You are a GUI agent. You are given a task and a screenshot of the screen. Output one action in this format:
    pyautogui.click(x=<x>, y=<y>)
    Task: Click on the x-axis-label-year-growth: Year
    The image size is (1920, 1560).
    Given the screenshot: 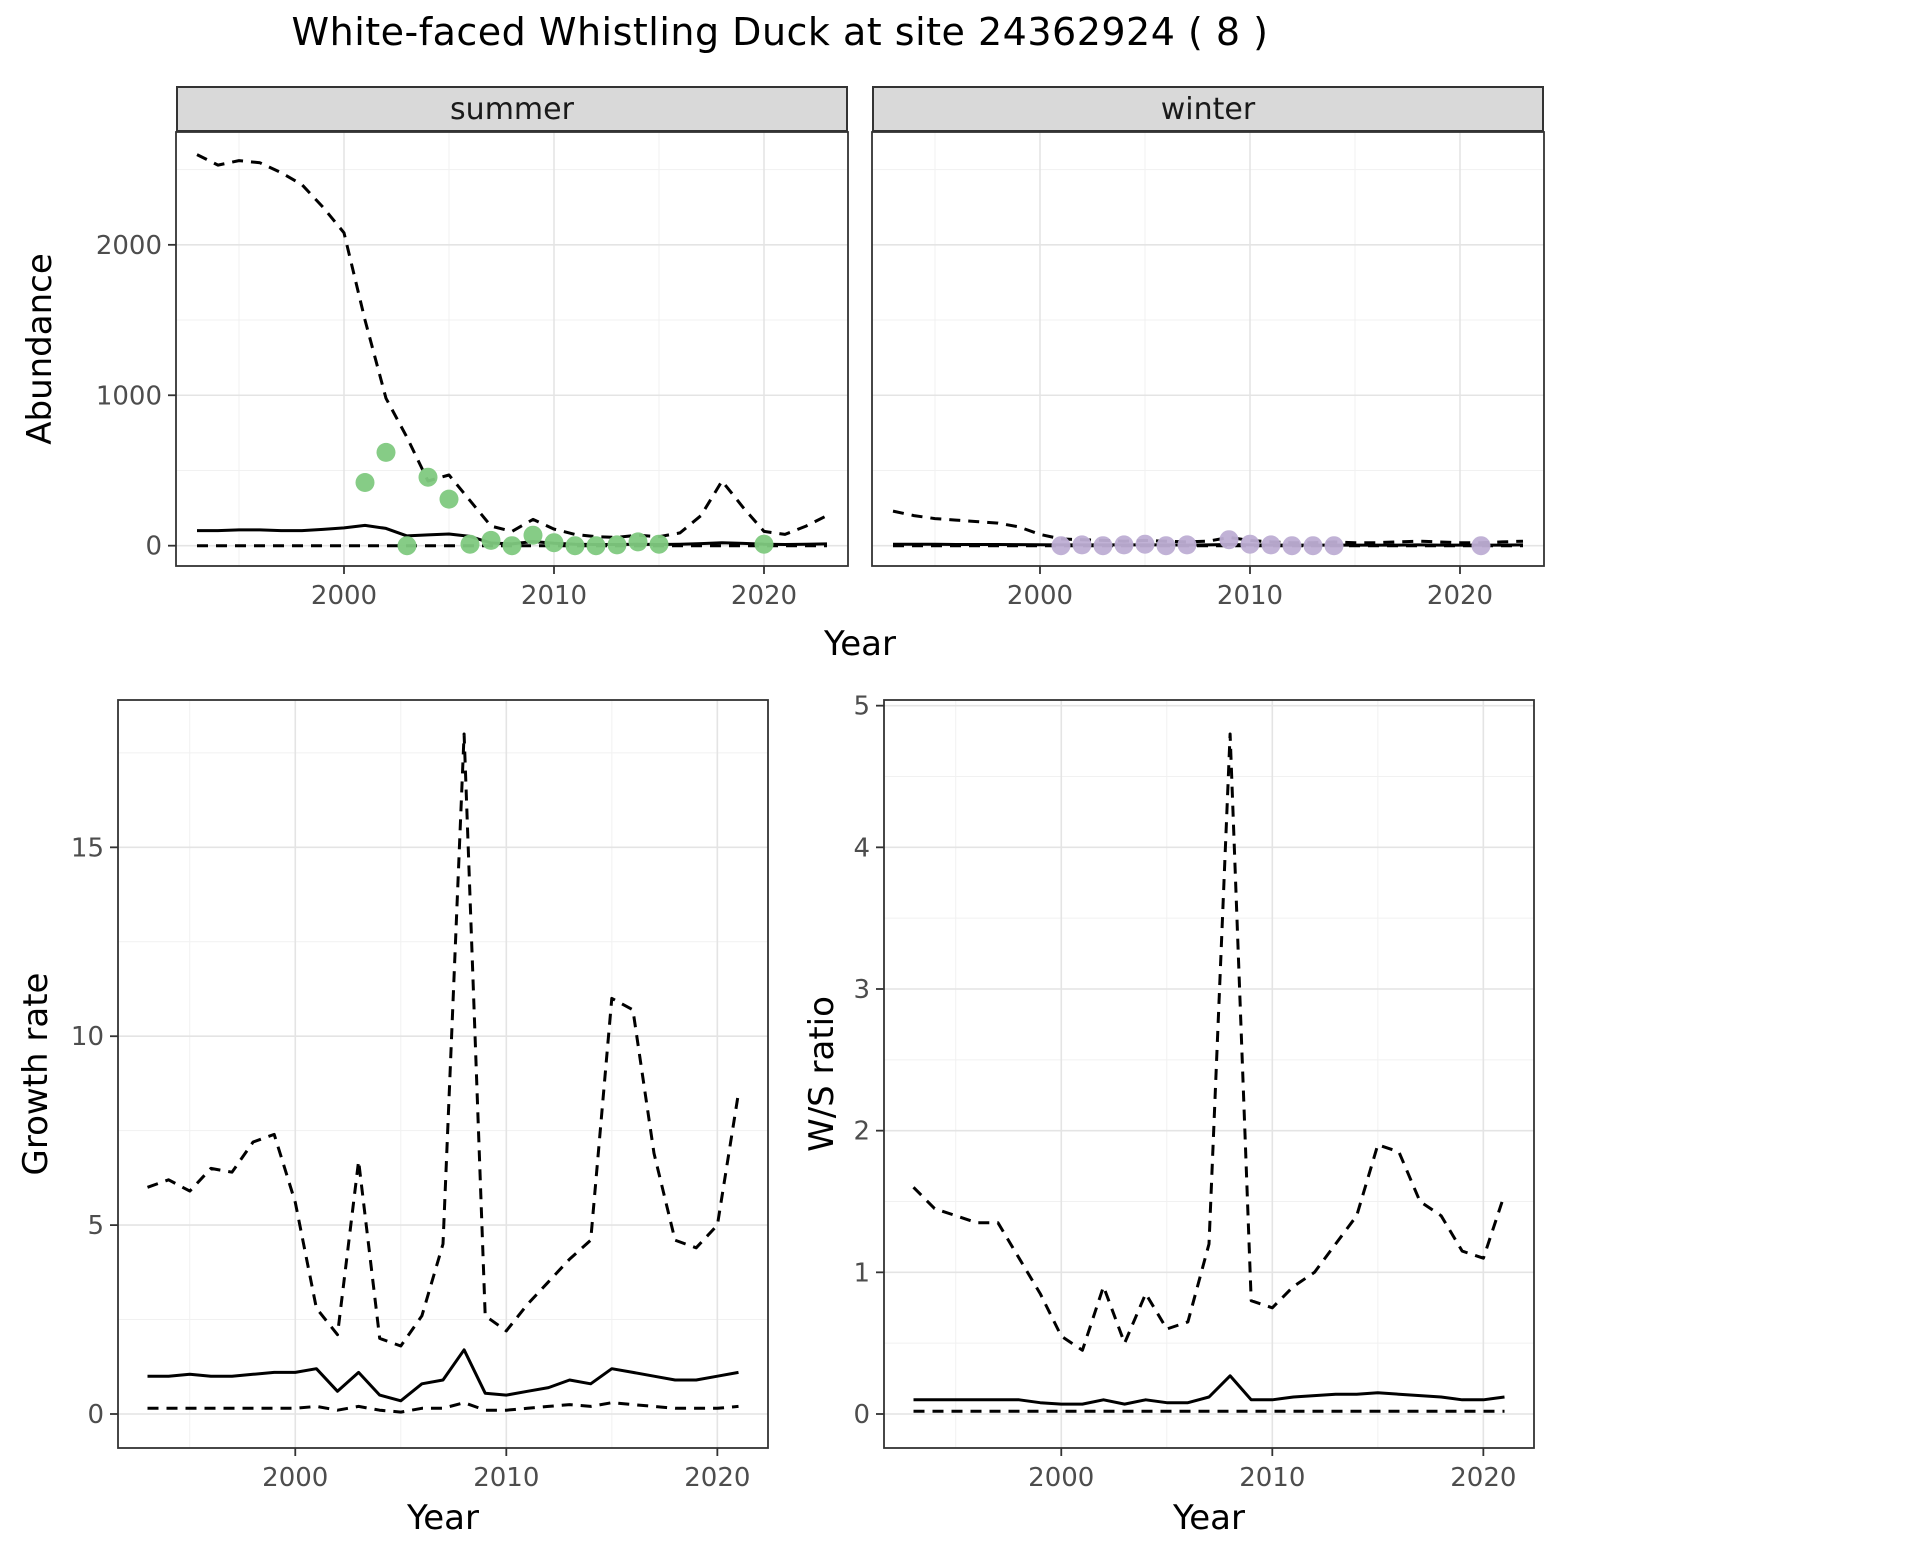 What is the action you would take?
    pyautogui.click(x=443, y=1518)
    